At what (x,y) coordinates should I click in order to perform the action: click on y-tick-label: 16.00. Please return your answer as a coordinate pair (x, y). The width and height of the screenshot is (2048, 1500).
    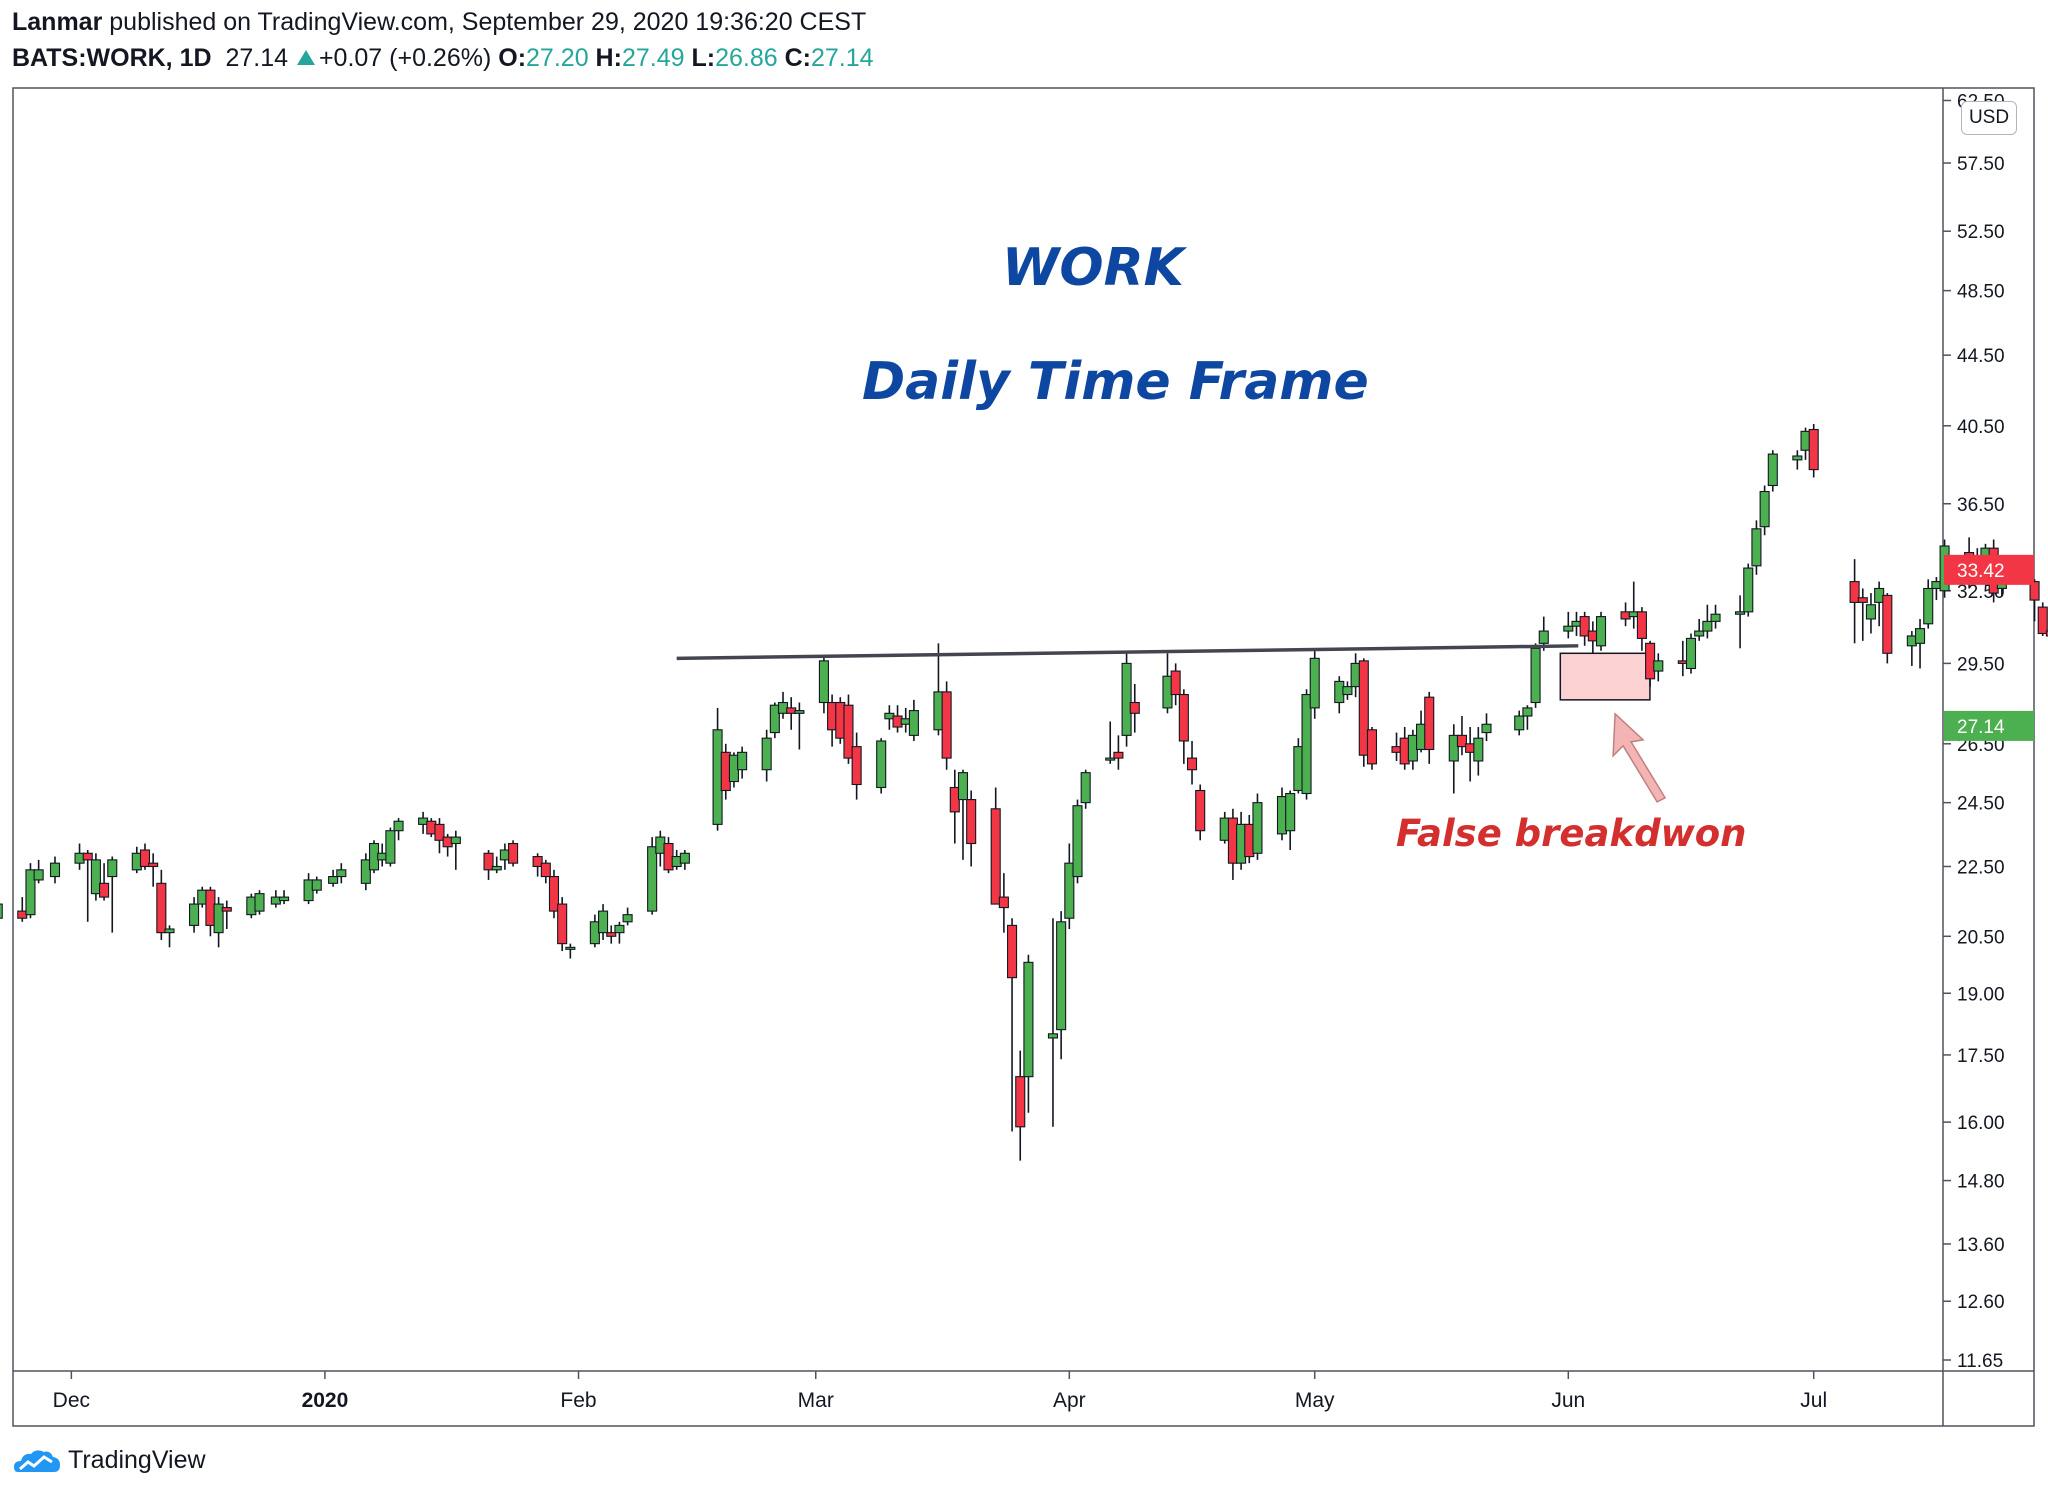
    Looking at the image, I should click on (1981, 1123).